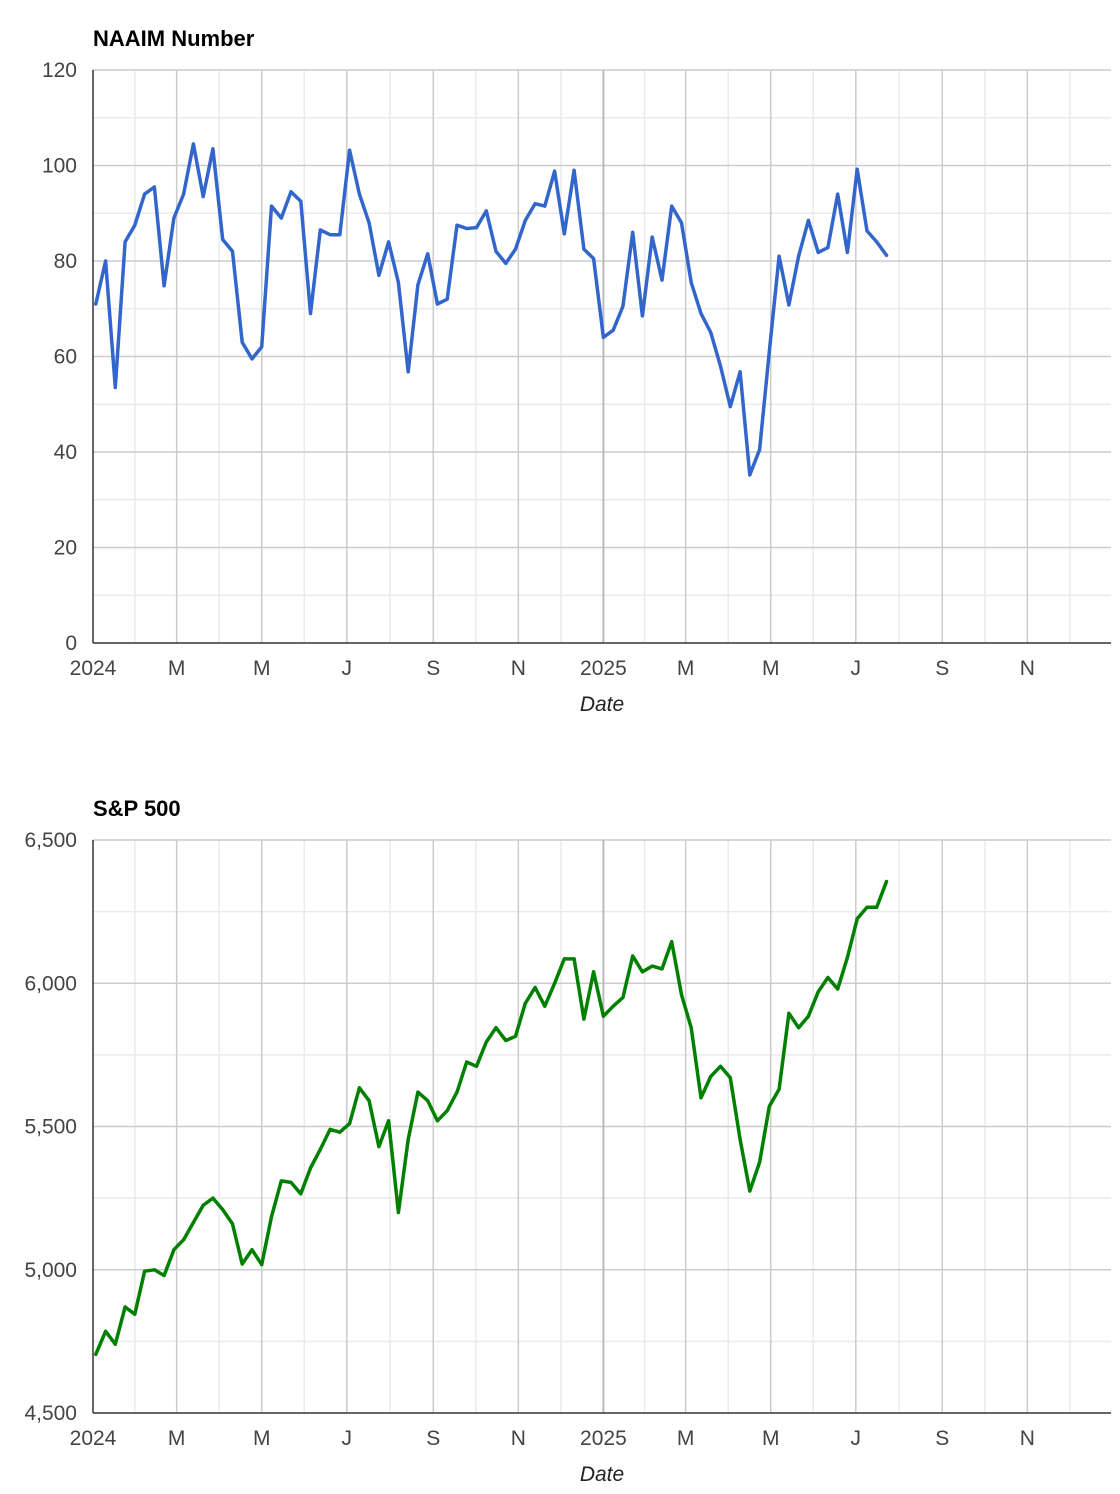  I want to click on y-tick-label: 60, so click(65, 357).